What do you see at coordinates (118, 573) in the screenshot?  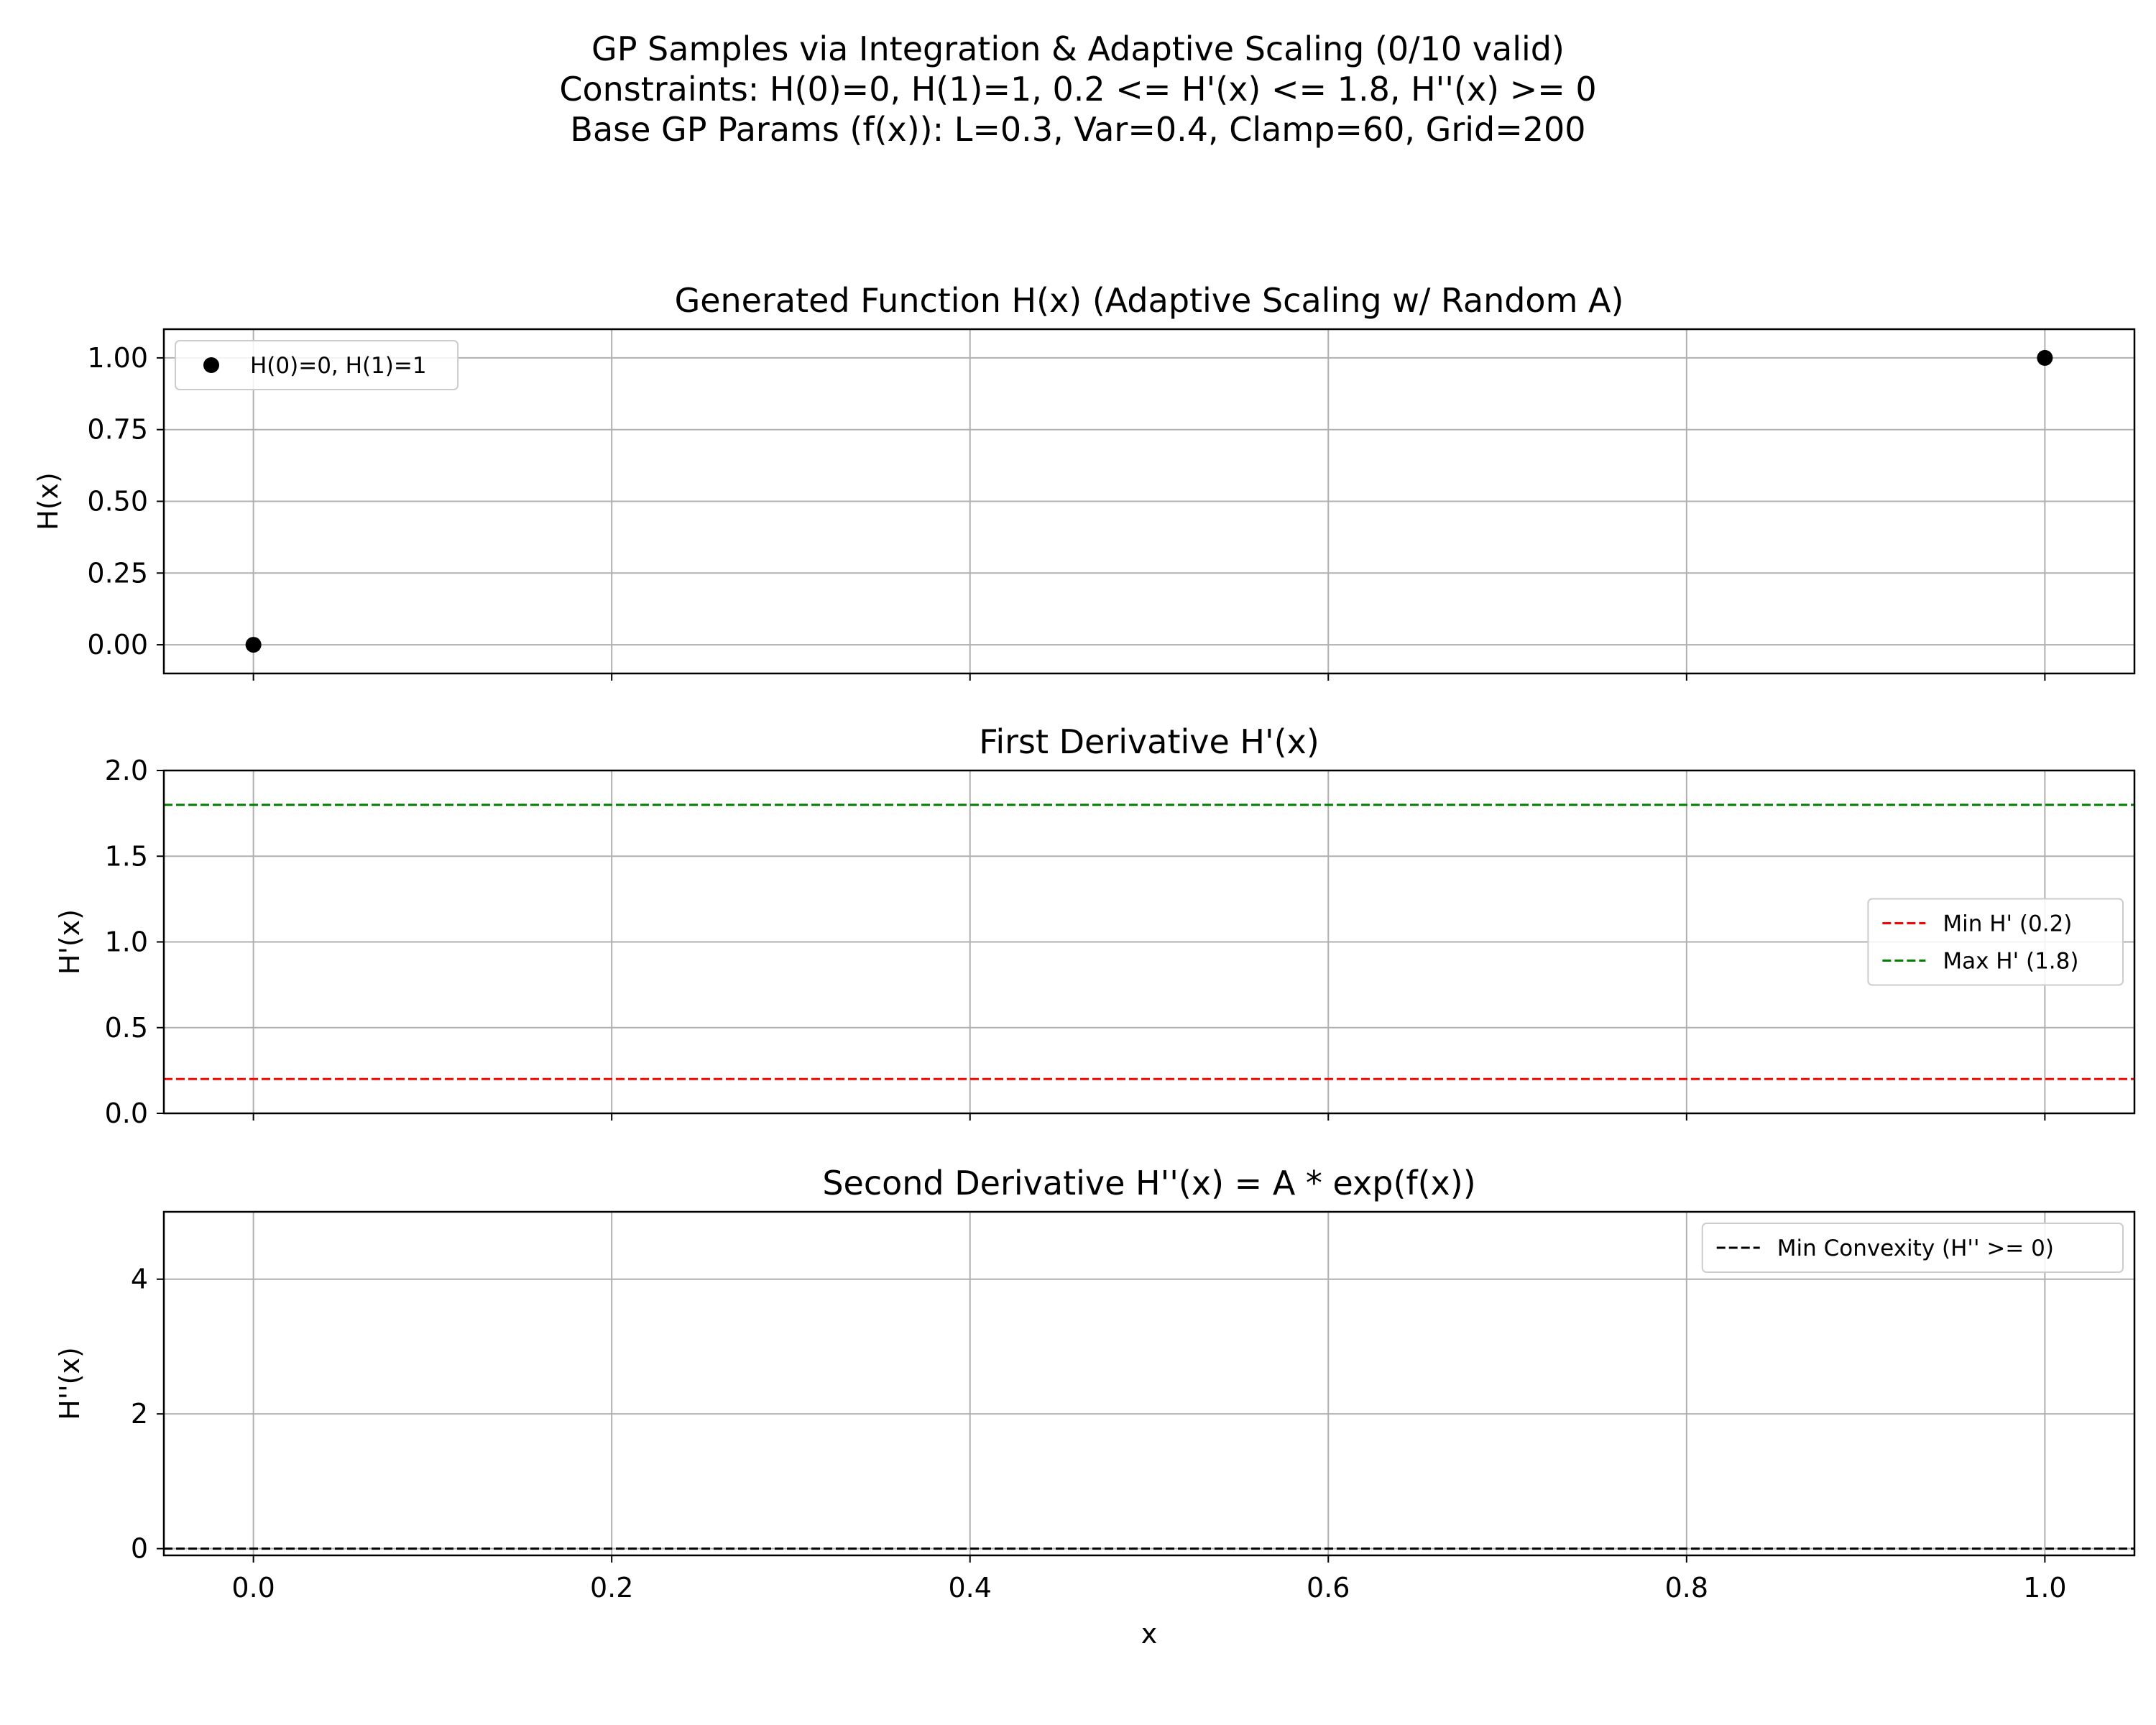 I see `panel-1-ytick-label-1: 0.25` at bounding box center [118, 573].